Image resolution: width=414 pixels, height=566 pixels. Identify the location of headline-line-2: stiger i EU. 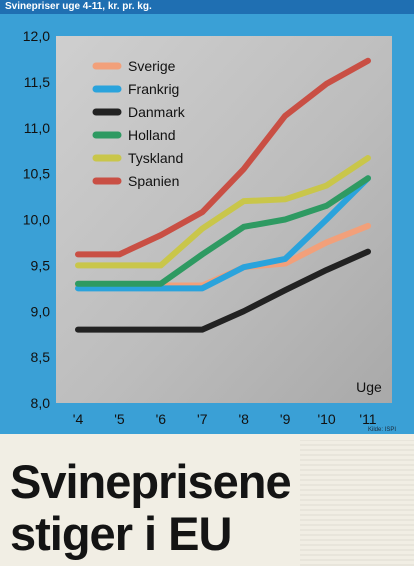
(121, 533).